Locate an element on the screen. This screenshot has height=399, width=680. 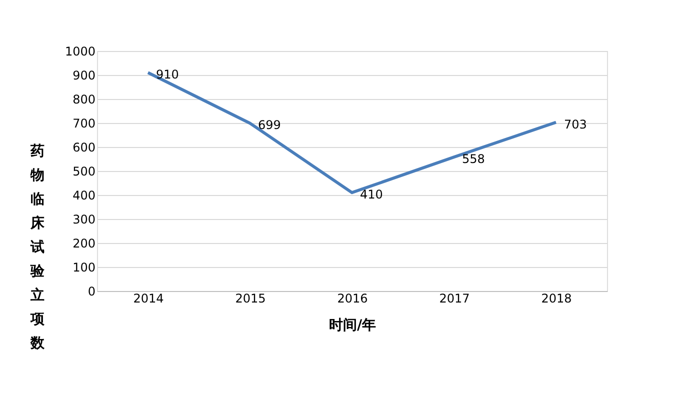
x-tick-label: 2015 is located at coordinates (250, 299).